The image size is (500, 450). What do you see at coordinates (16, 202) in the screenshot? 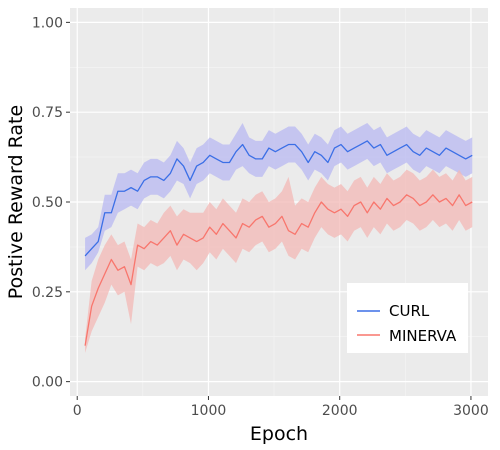
I see `y-axis-title: Postive Reward Rate` at bounding box center [16, 202].